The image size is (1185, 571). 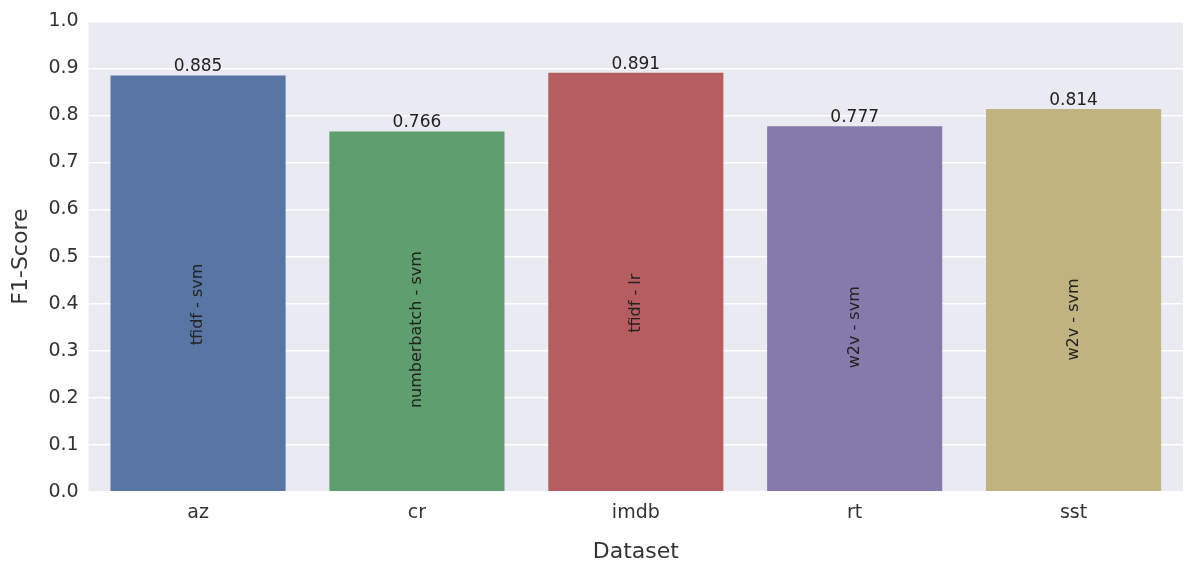 What do you see at coordinates (417, 511) in the screenshot?
I see `x-tick-label: cr` at bounding box center [417, 511].